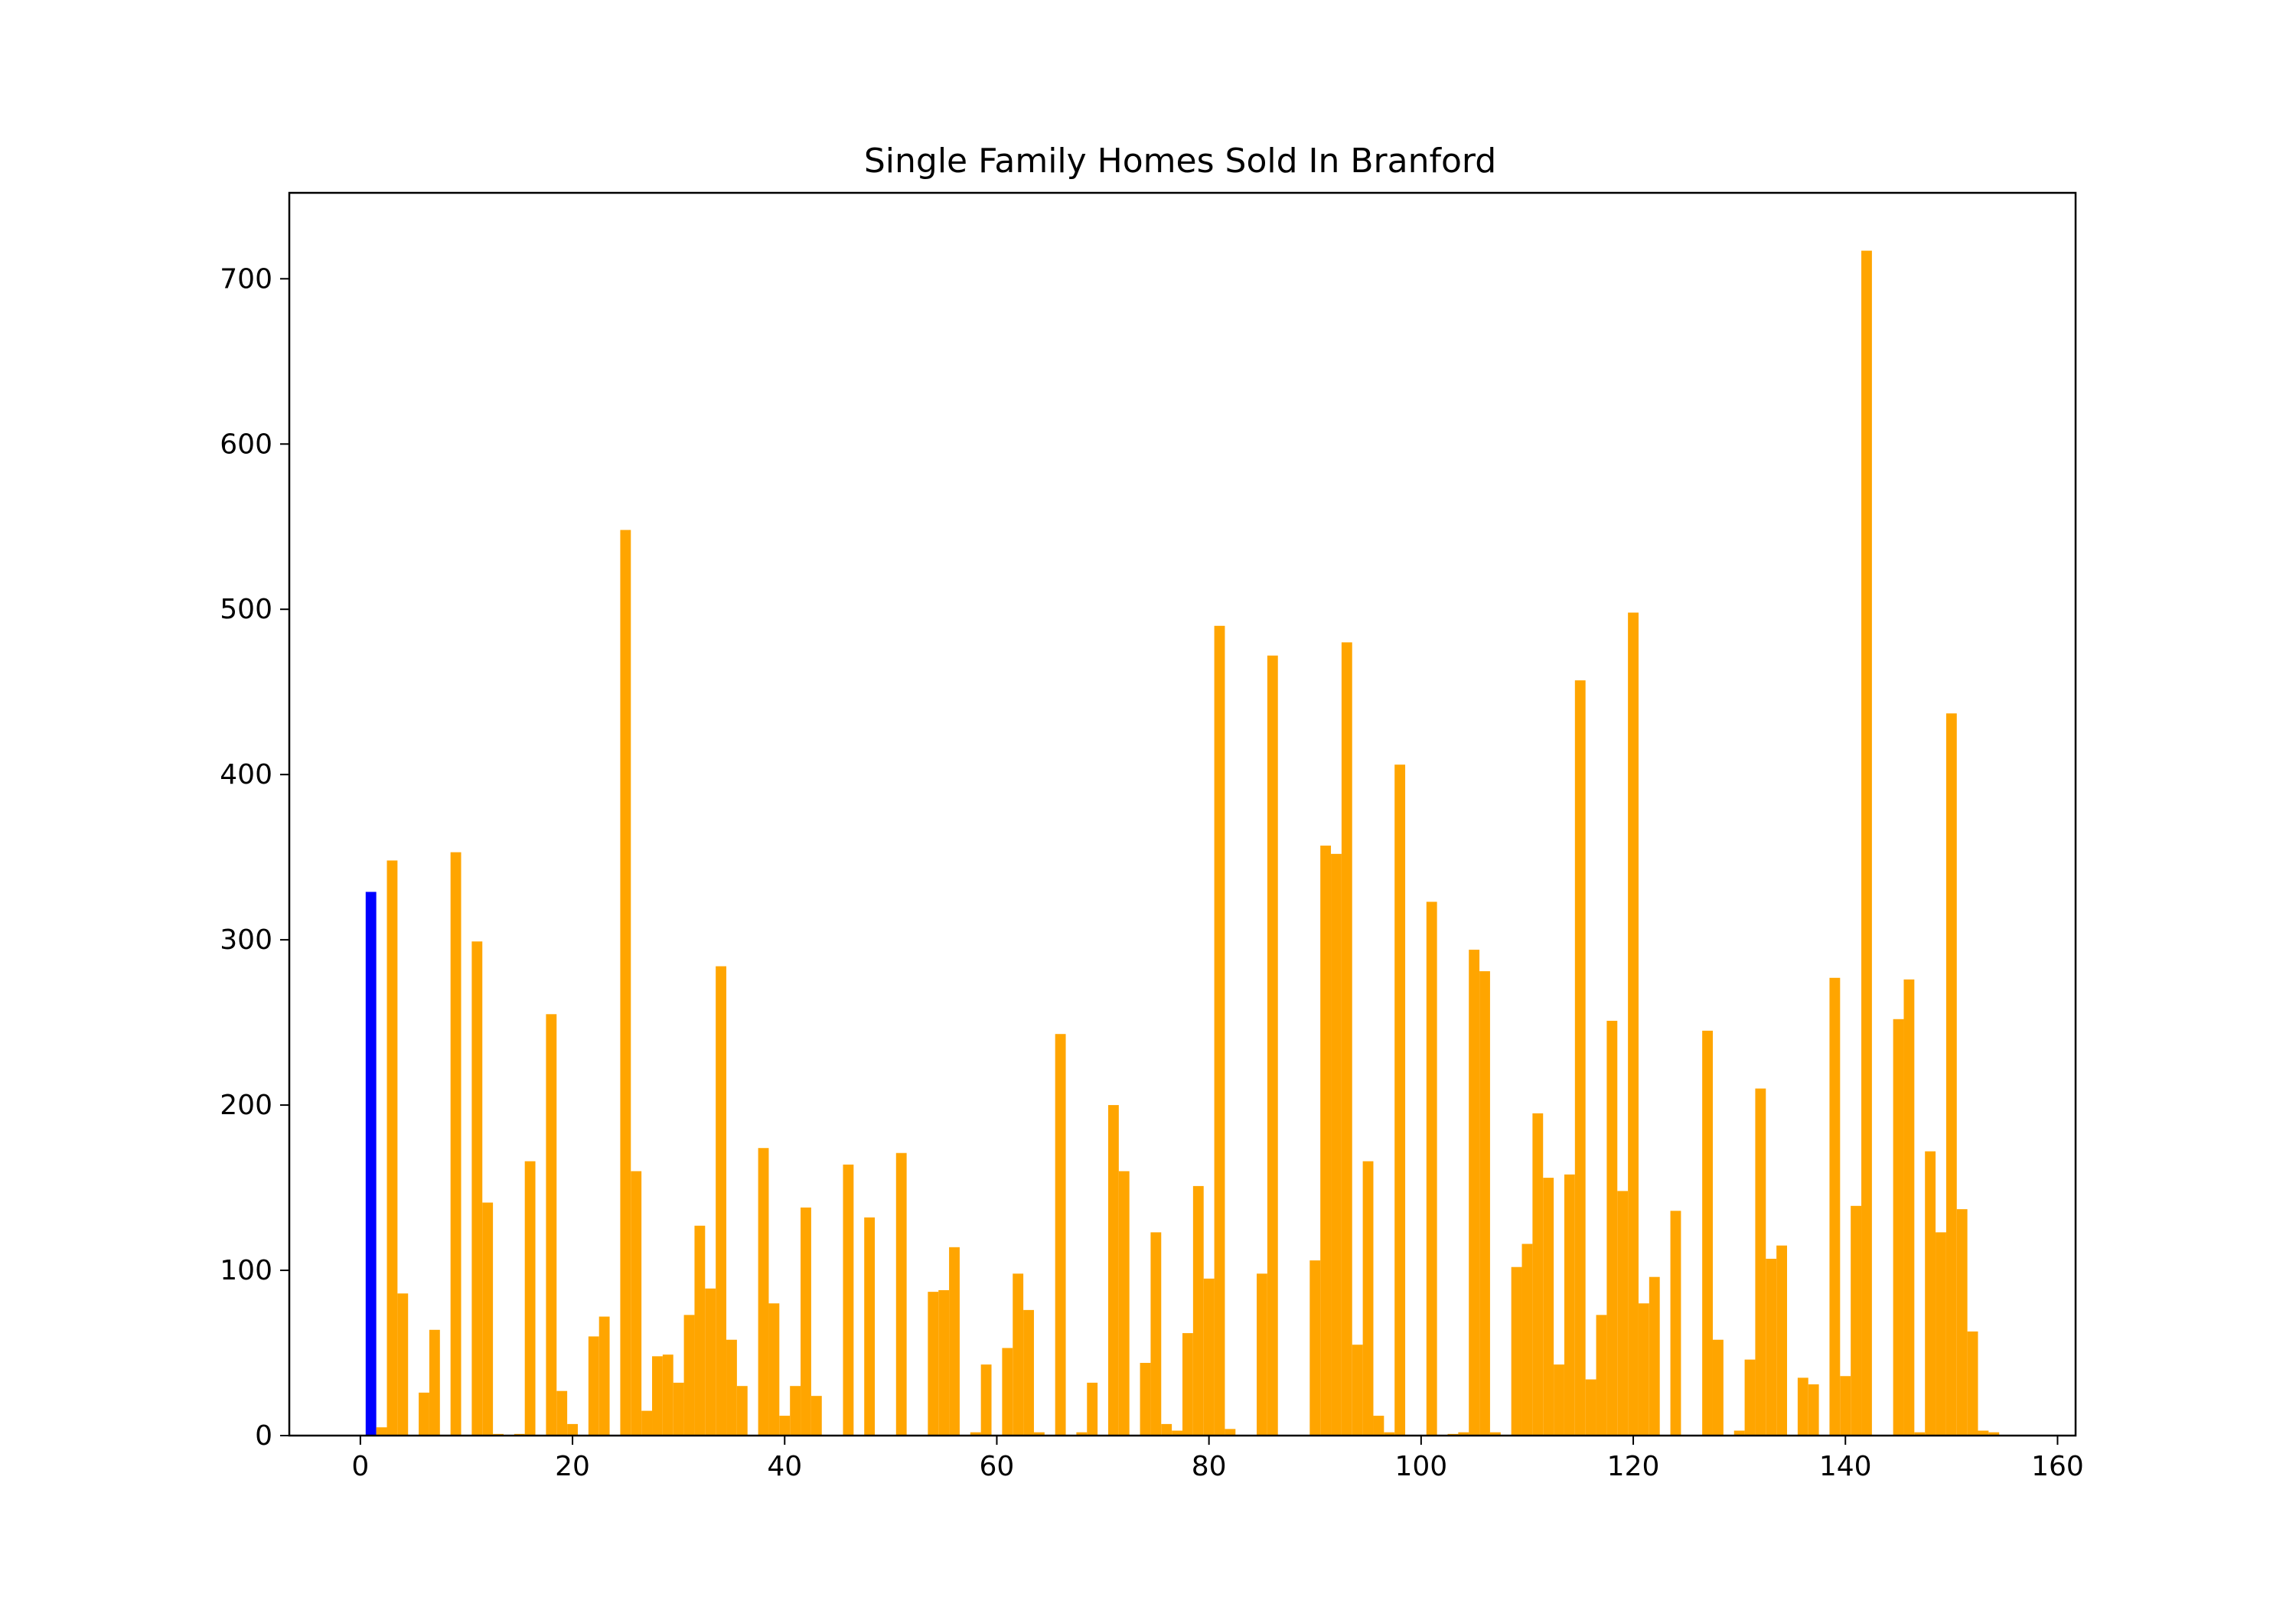  Describe the element at coordinates (1180, 161) in the screenshot. I see `chart-title: Single Family Homes Sold In Branford` at that location.